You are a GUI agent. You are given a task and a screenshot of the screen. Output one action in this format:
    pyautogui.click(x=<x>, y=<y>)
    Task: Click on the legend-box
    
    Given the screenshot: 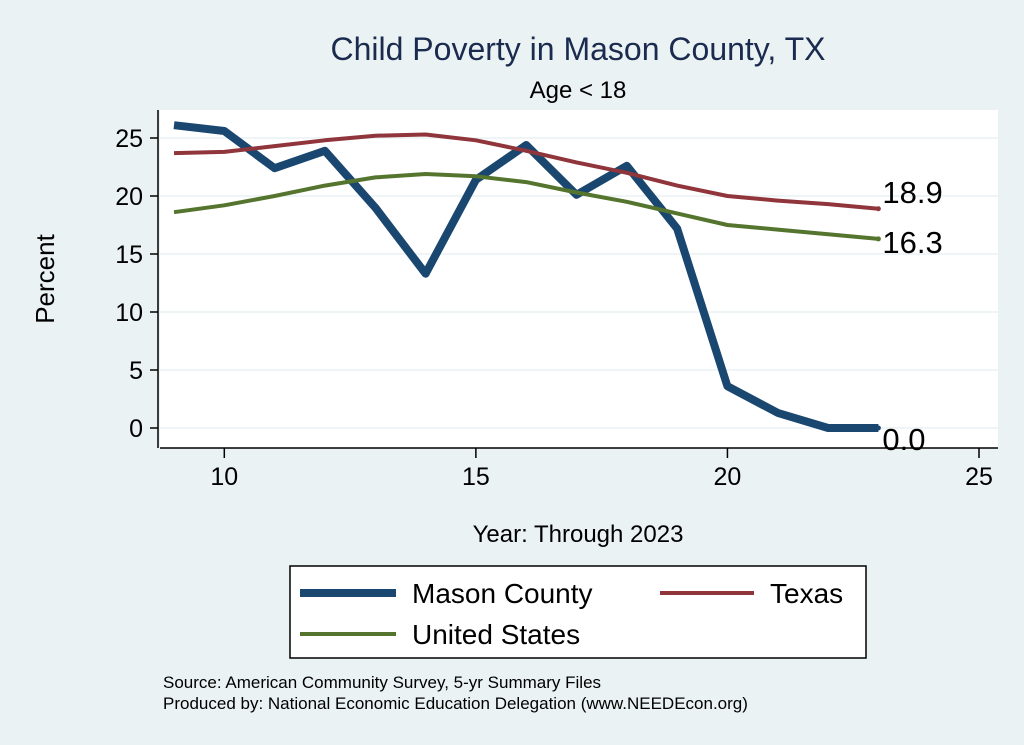 What is the action you would take?
    pyautogui.click(x=578, y=612)
    